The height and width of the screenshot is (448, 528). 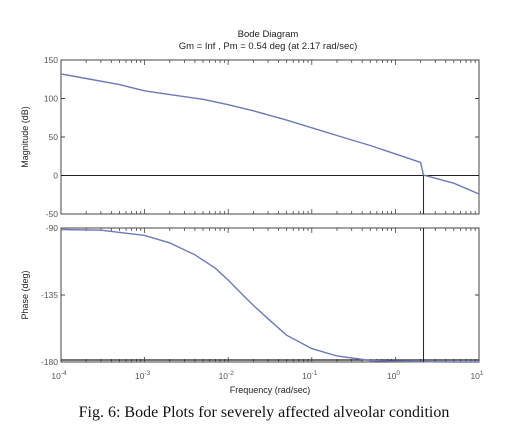 I want to click on magnitude-y-tick-label: 50, so click(x=54, y=137).